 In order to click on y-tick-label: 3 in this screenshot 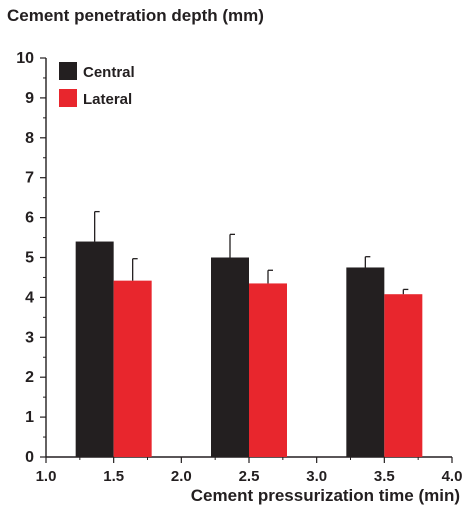, I will do `click(29, 337)`.